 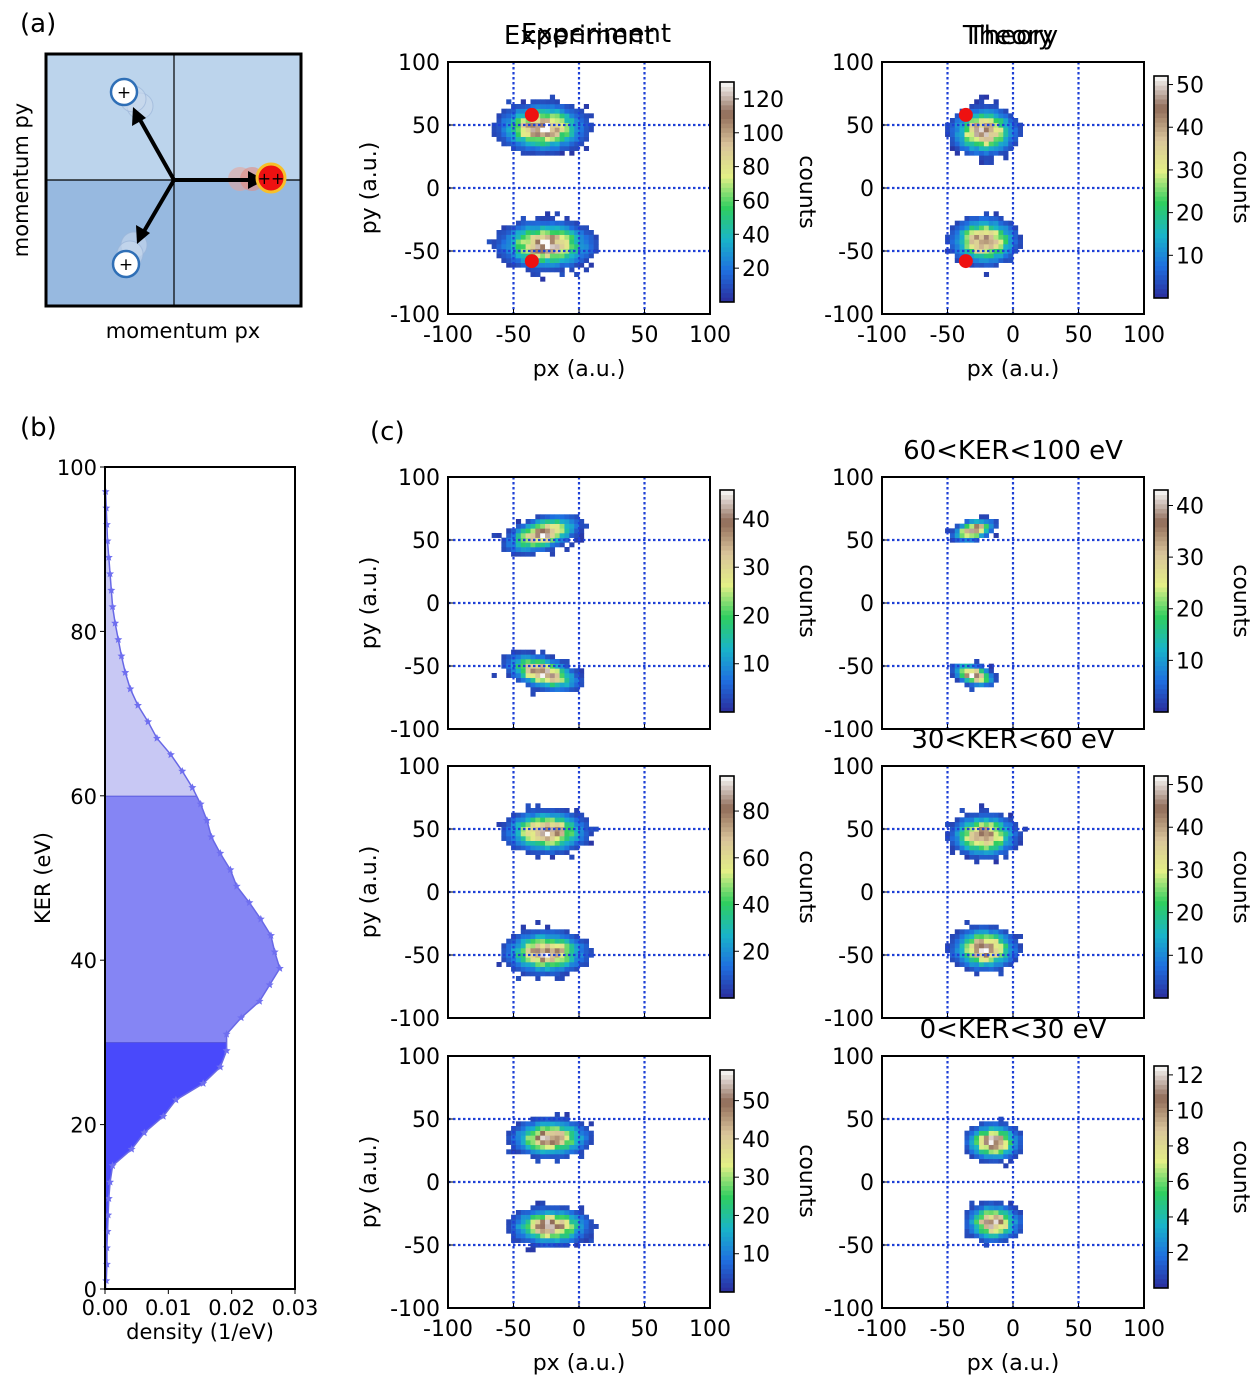 I want to click on y-tick-label: -50, so click(x=856, y=956).